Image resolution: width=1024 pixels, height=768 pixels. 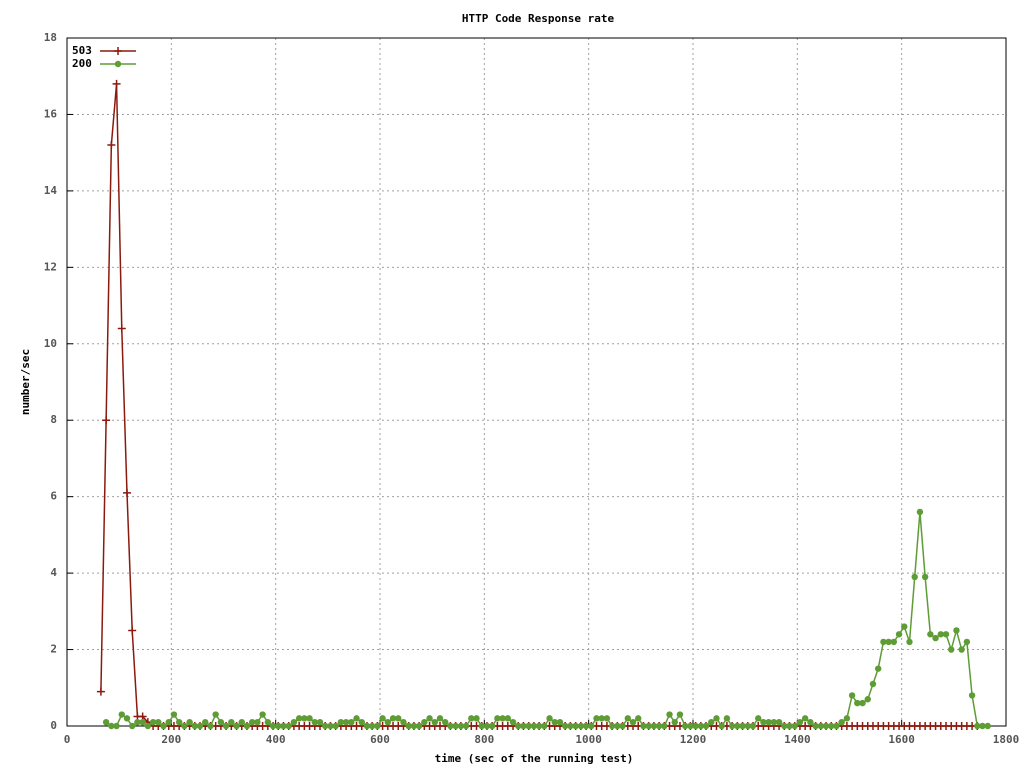 I want to click on x-tick-label: 1400, so click(x=797, y=739).